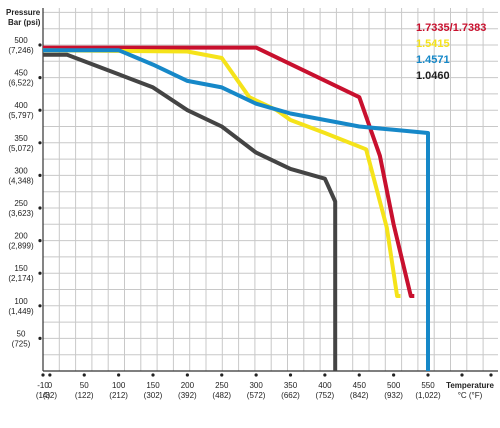  I want to click on legend-entry-3: 1.4571, so click(433, 60).